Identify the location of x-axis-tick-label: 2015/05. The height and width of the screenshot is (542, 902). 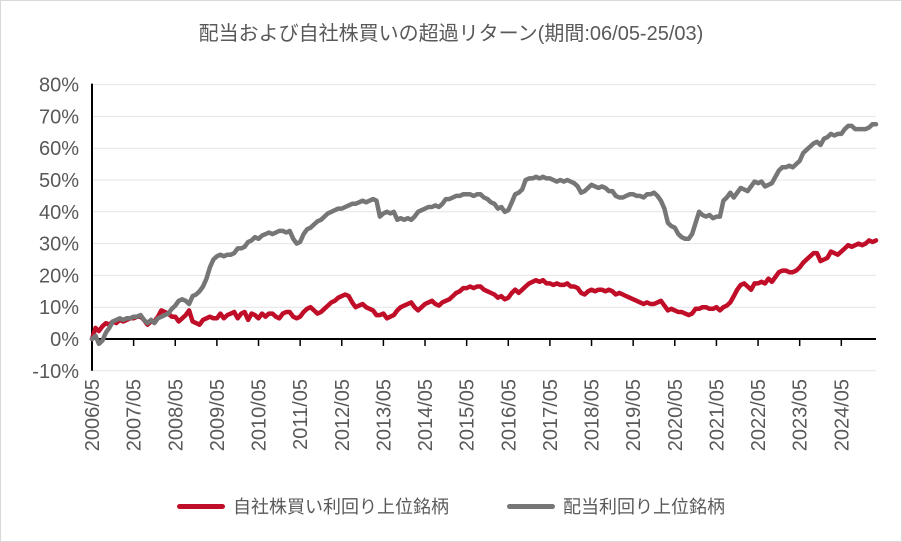
(468, 415).